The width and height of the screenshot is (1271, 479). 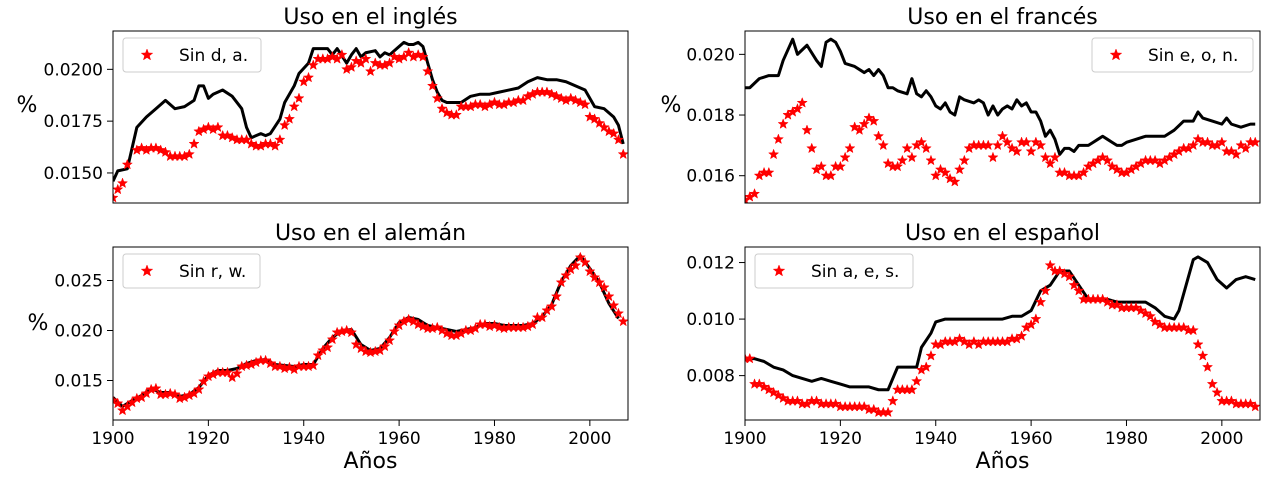 What do you see at coordinates (710, 55) in the screenshot?
I see `y-tick-label: 0.020` at bounding box center [710, 55].